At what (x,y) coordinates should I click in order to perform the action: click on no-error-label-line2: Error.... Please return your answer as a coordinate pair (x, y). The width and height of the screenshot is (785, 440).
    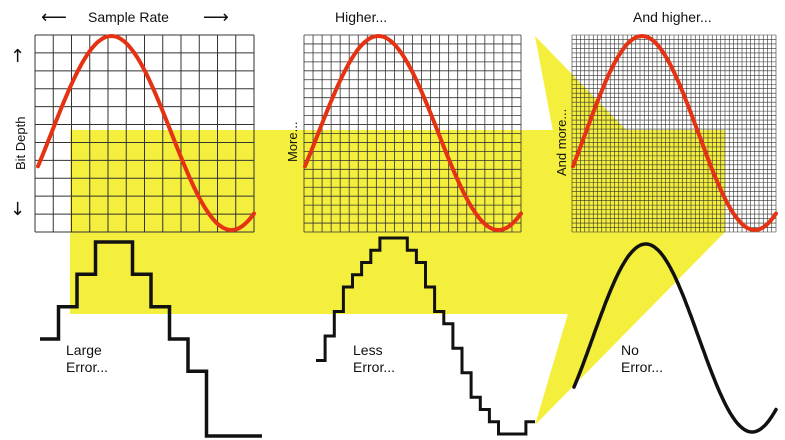
    Looking at the image, I should click on (642, 367).